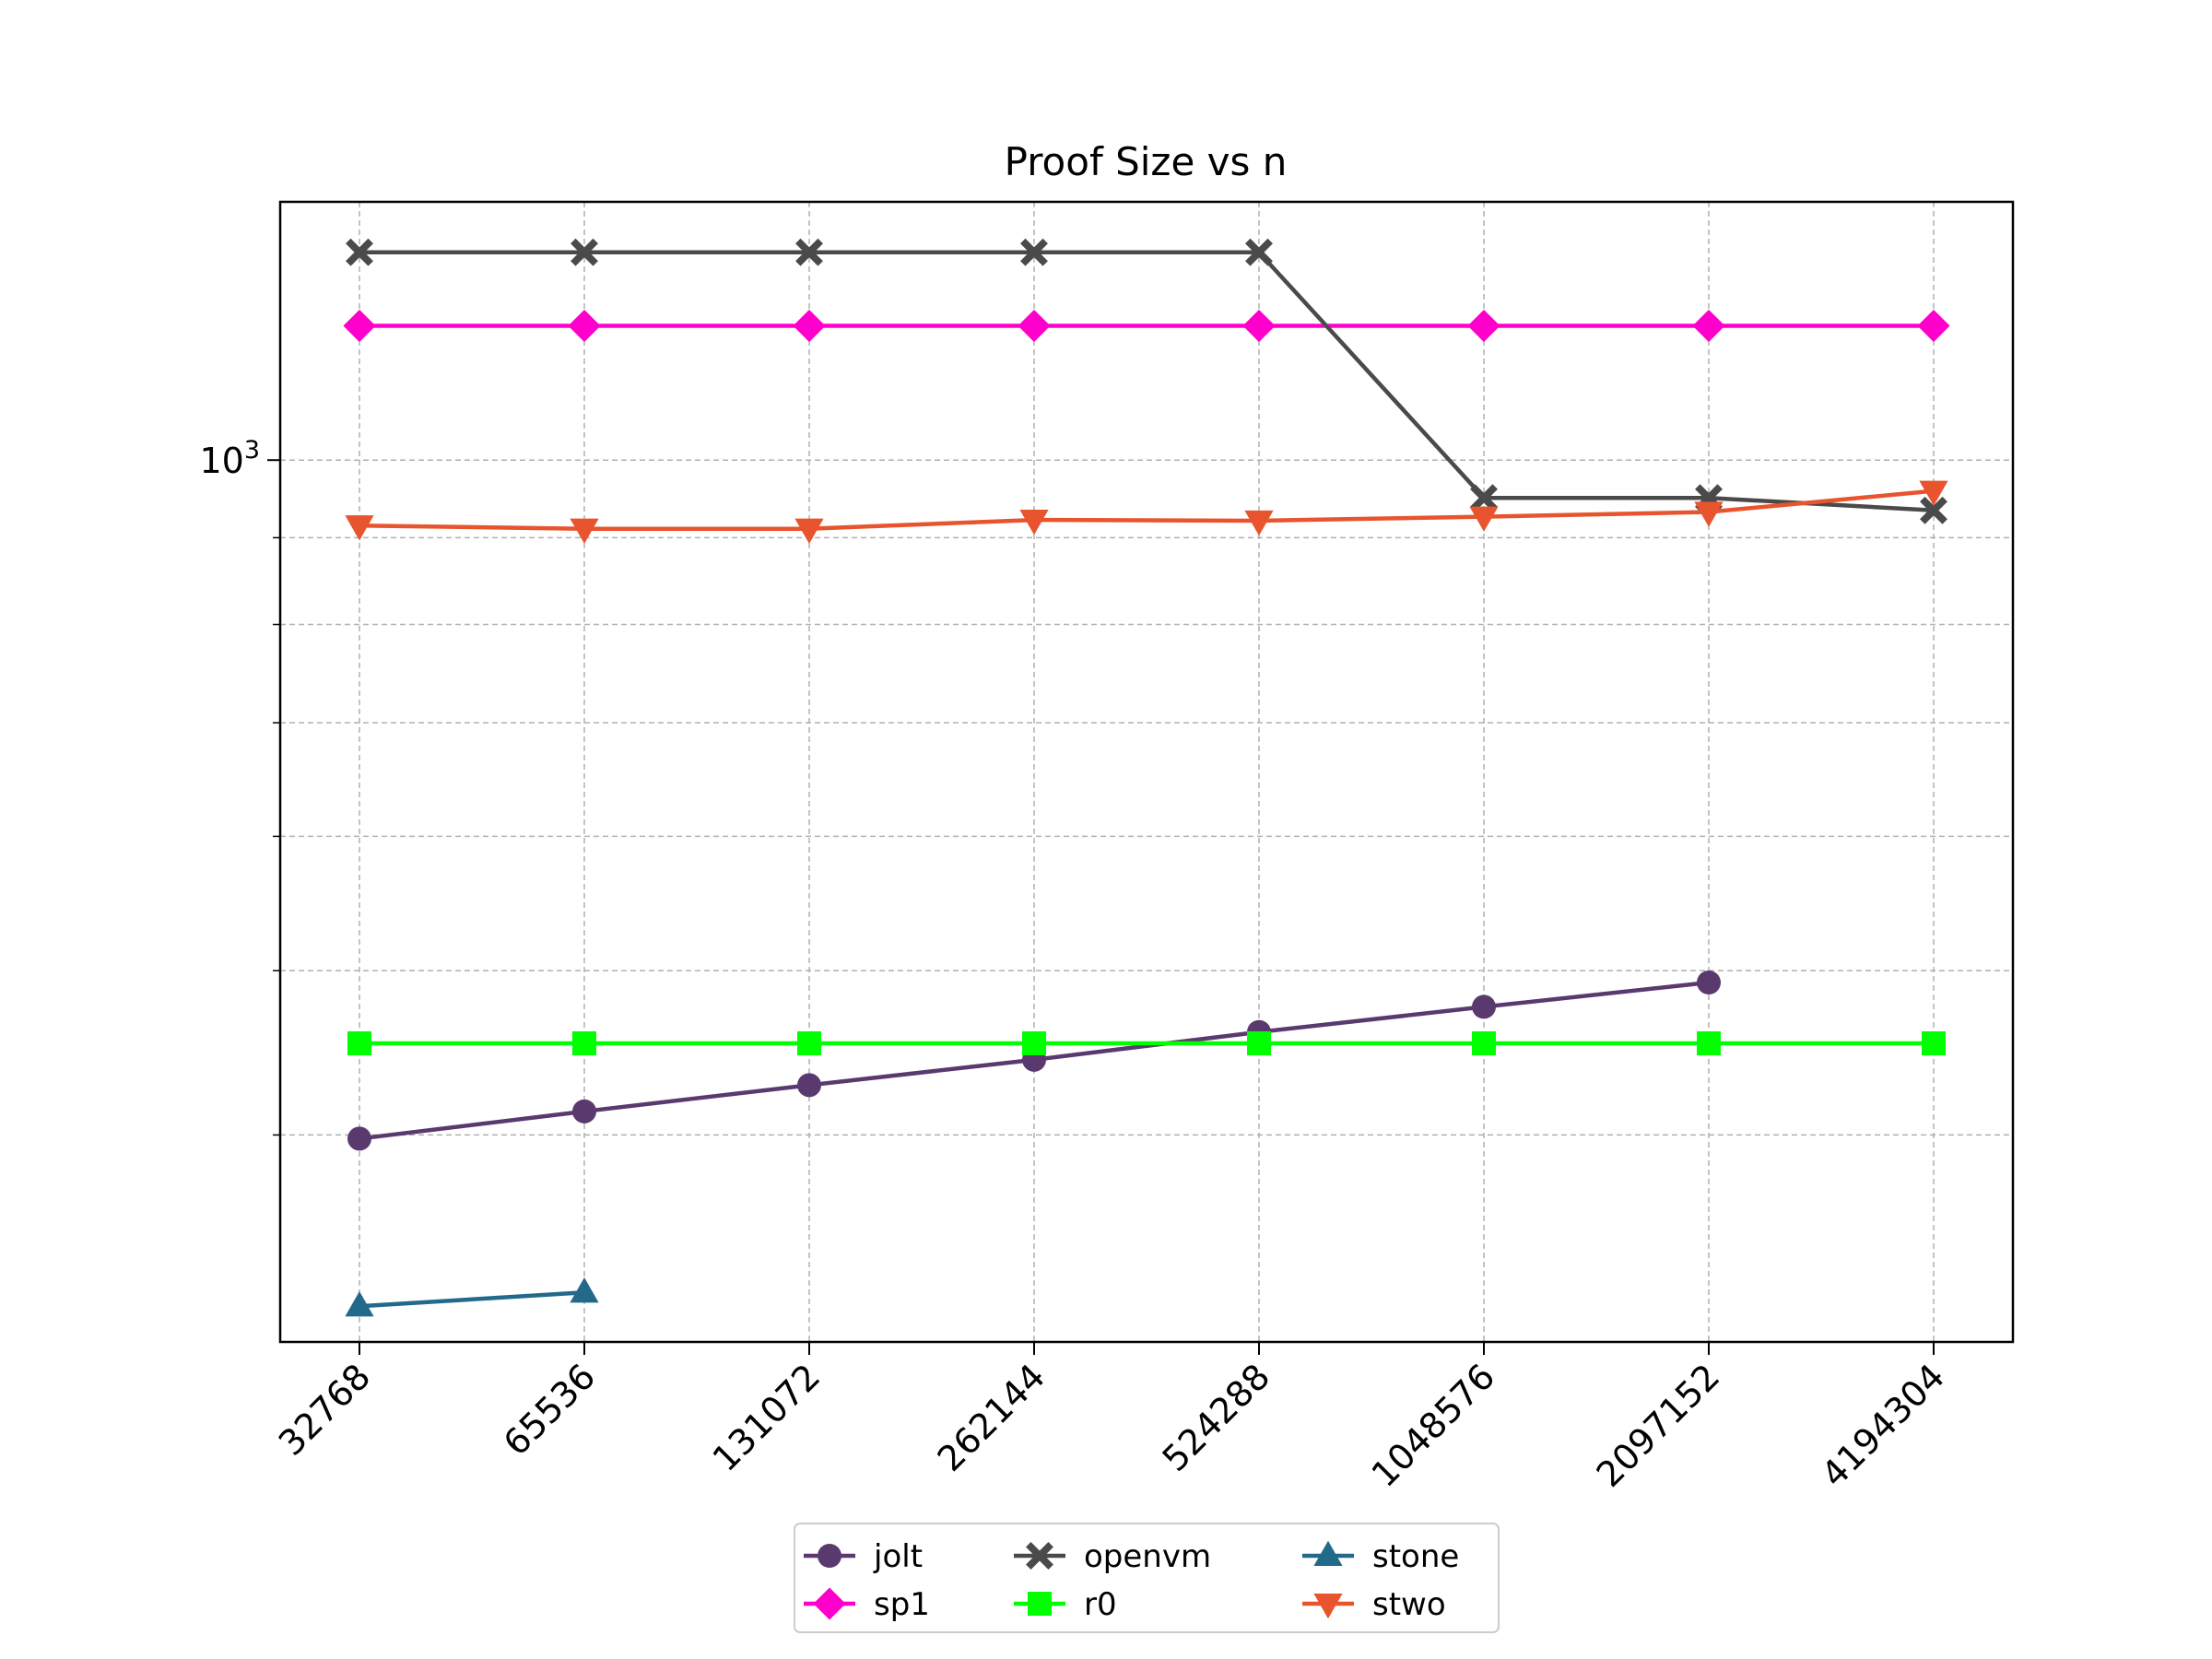  I want to click on legend-entry-openvm: openvm, so click(1112, 1556).